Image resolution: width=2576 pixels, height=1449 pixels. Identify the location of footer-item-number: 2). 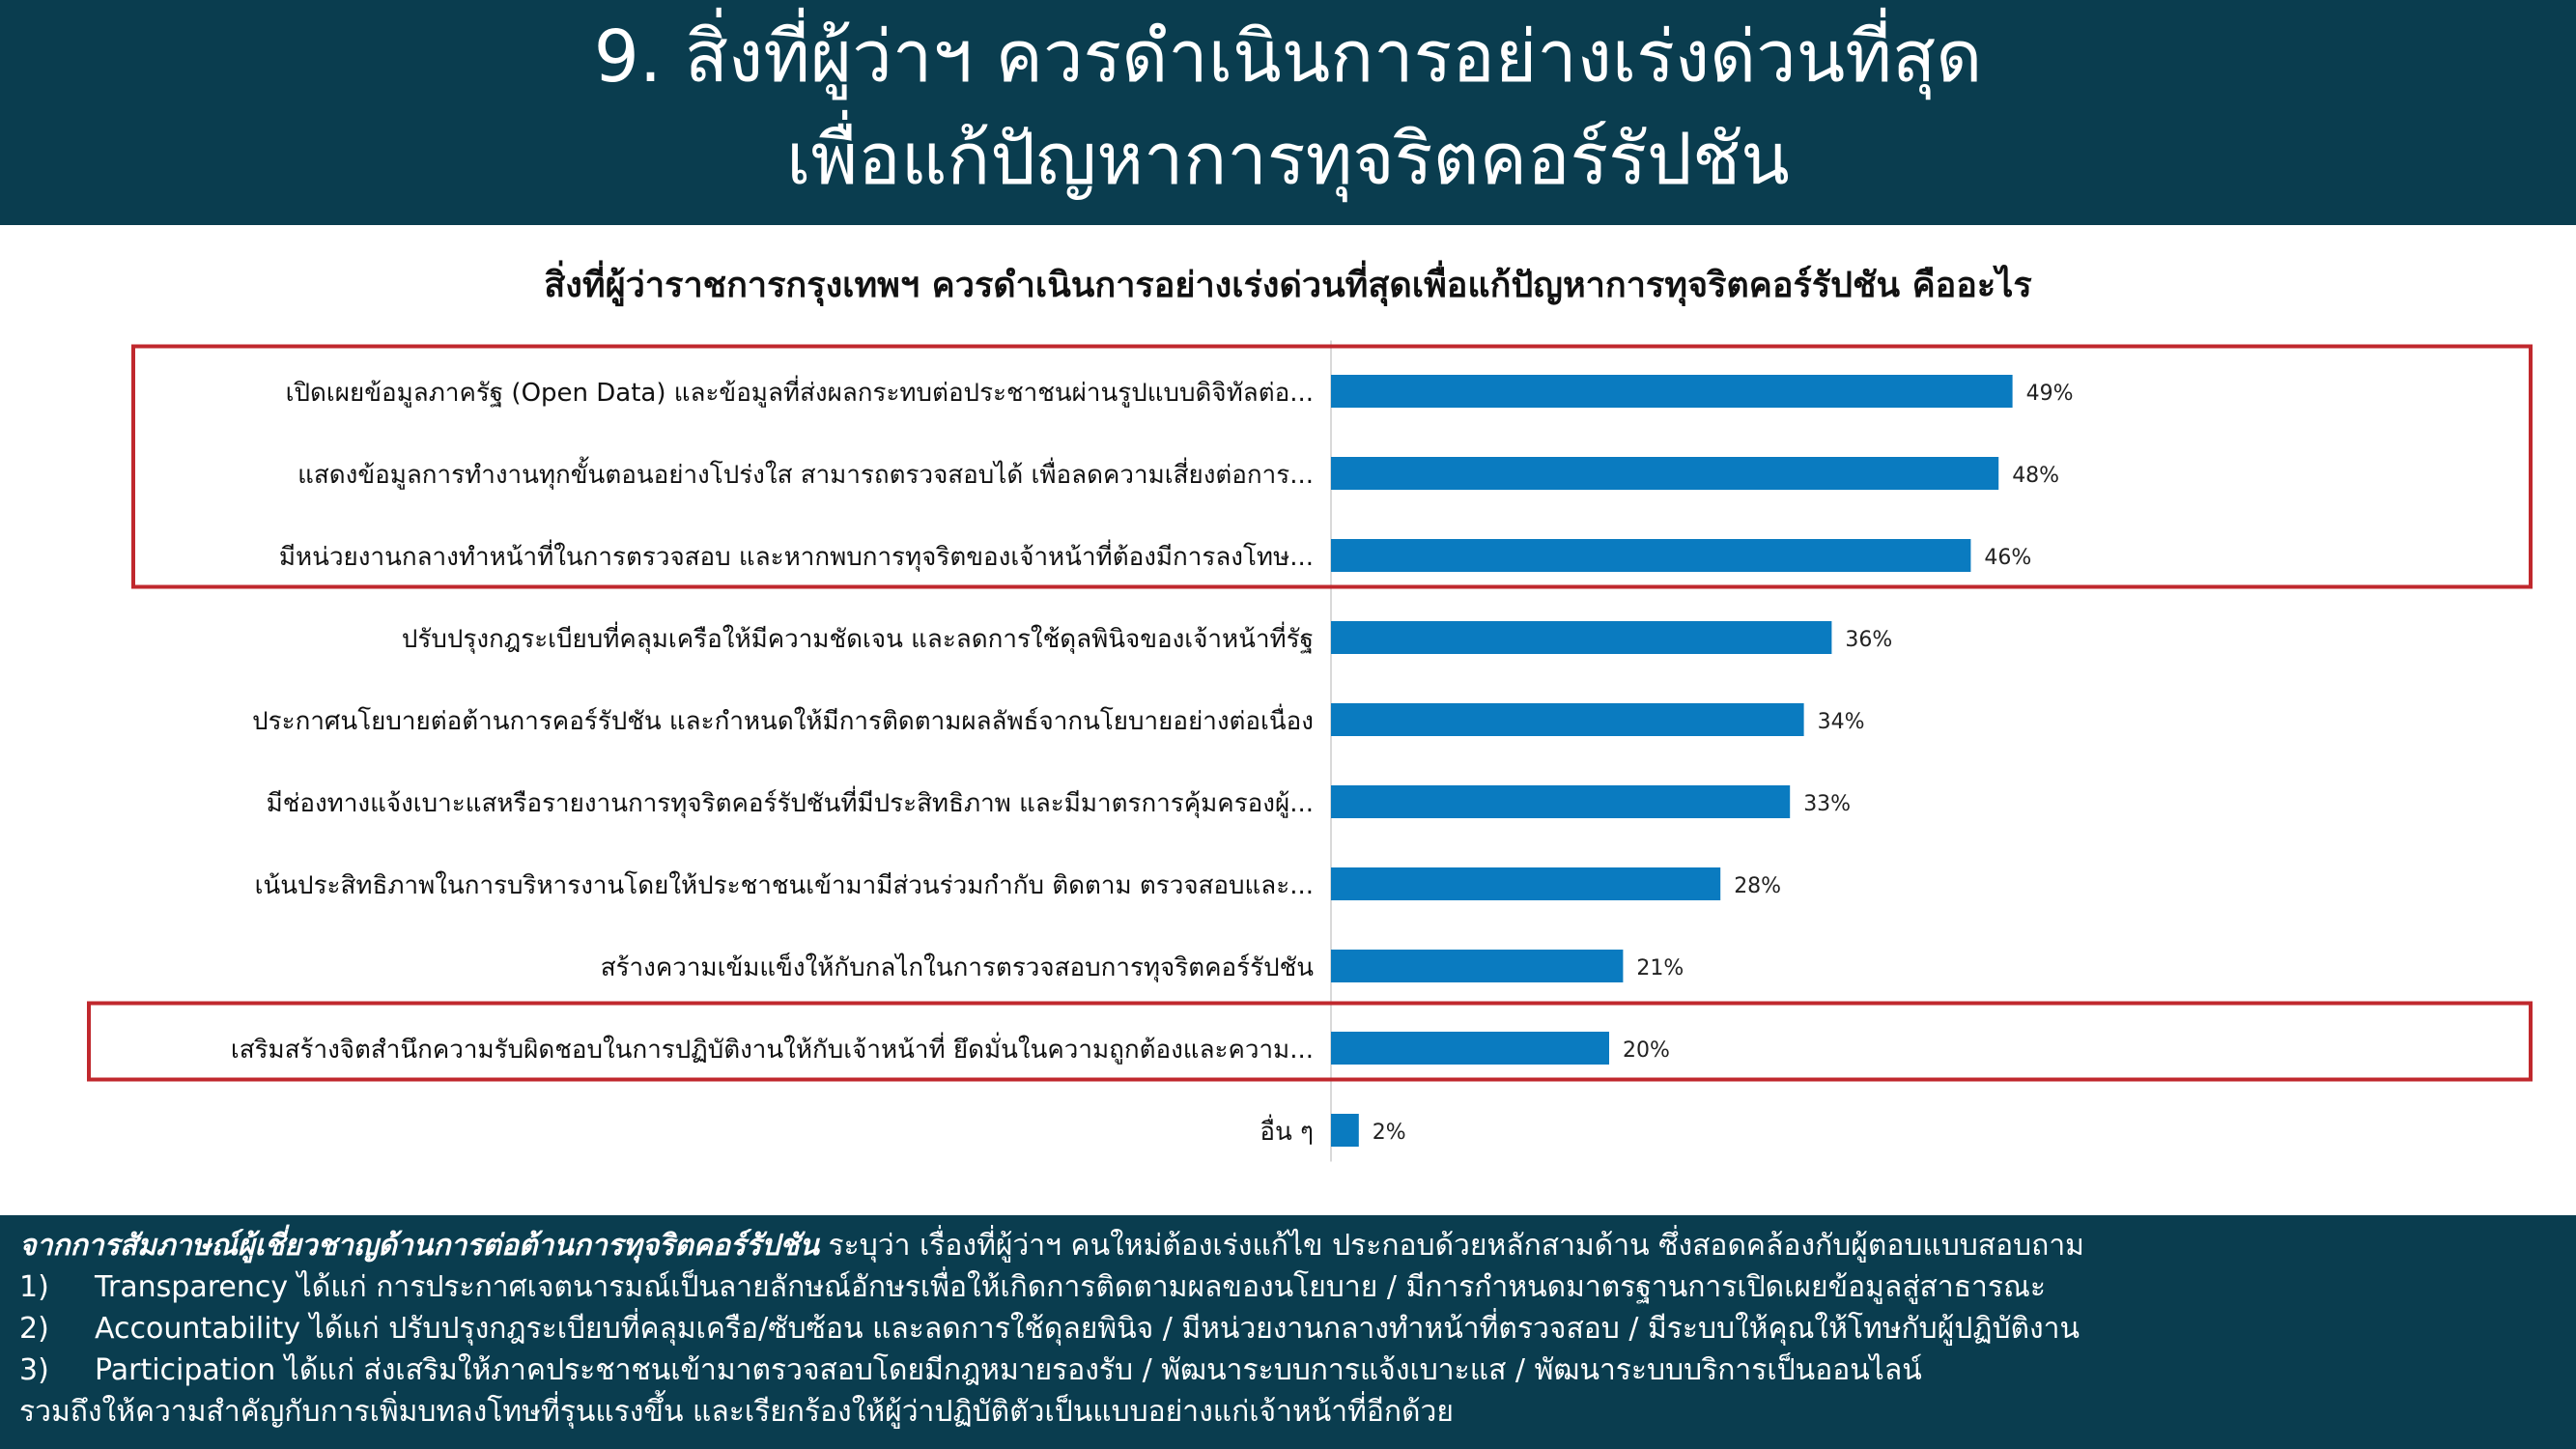
(34, 1329).